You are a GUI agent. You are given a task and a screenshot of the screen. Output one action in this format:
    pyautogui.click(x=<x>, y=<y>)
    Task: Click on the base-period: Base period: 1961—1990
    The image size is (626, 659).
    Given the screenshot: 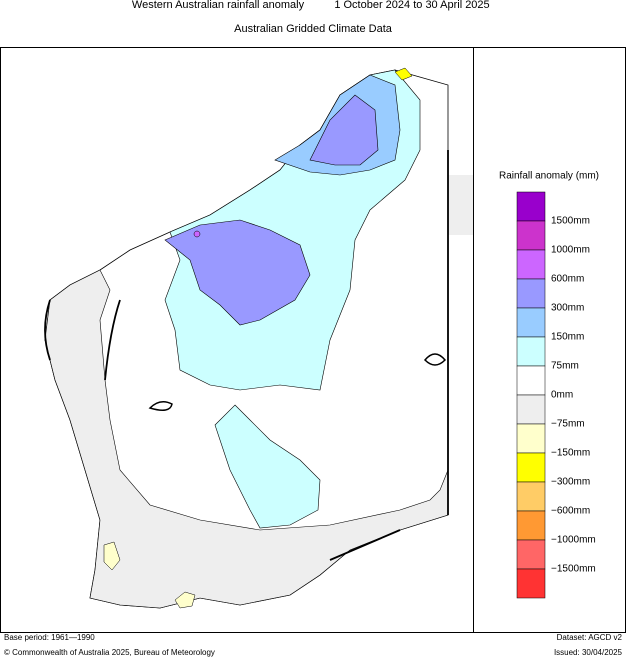 What is the action you would take?
    pyautogui.click(x=49, y=637)
    